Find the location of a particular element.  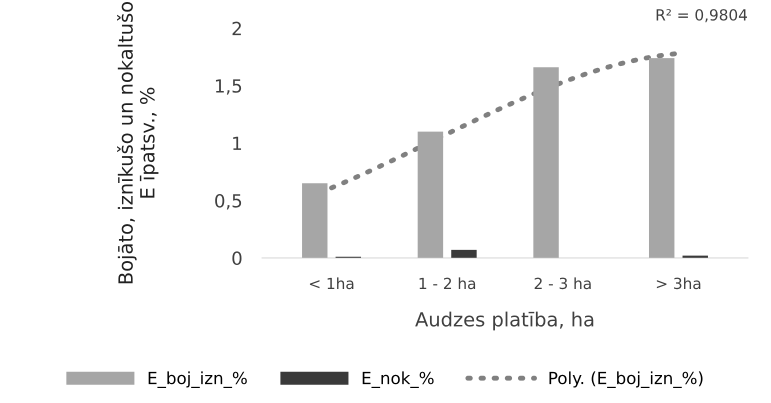

x-tick-label: > 3ha is located at coordinates (678, 283).